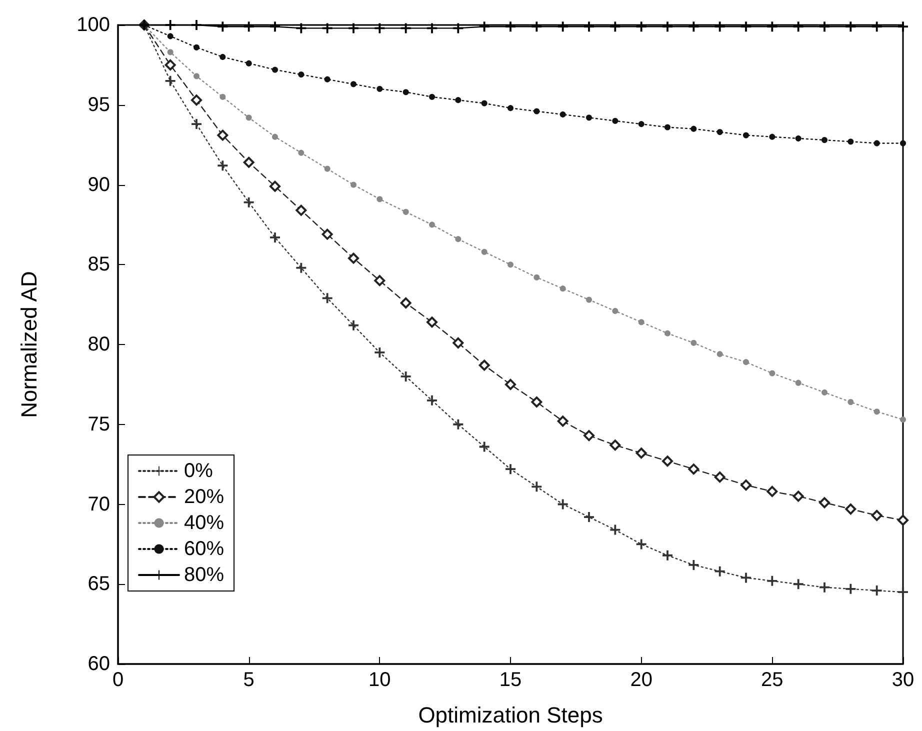  Describe the element at coordinates (379, 680) in the screenshot. I see `x-tick-label: 10` at that location.